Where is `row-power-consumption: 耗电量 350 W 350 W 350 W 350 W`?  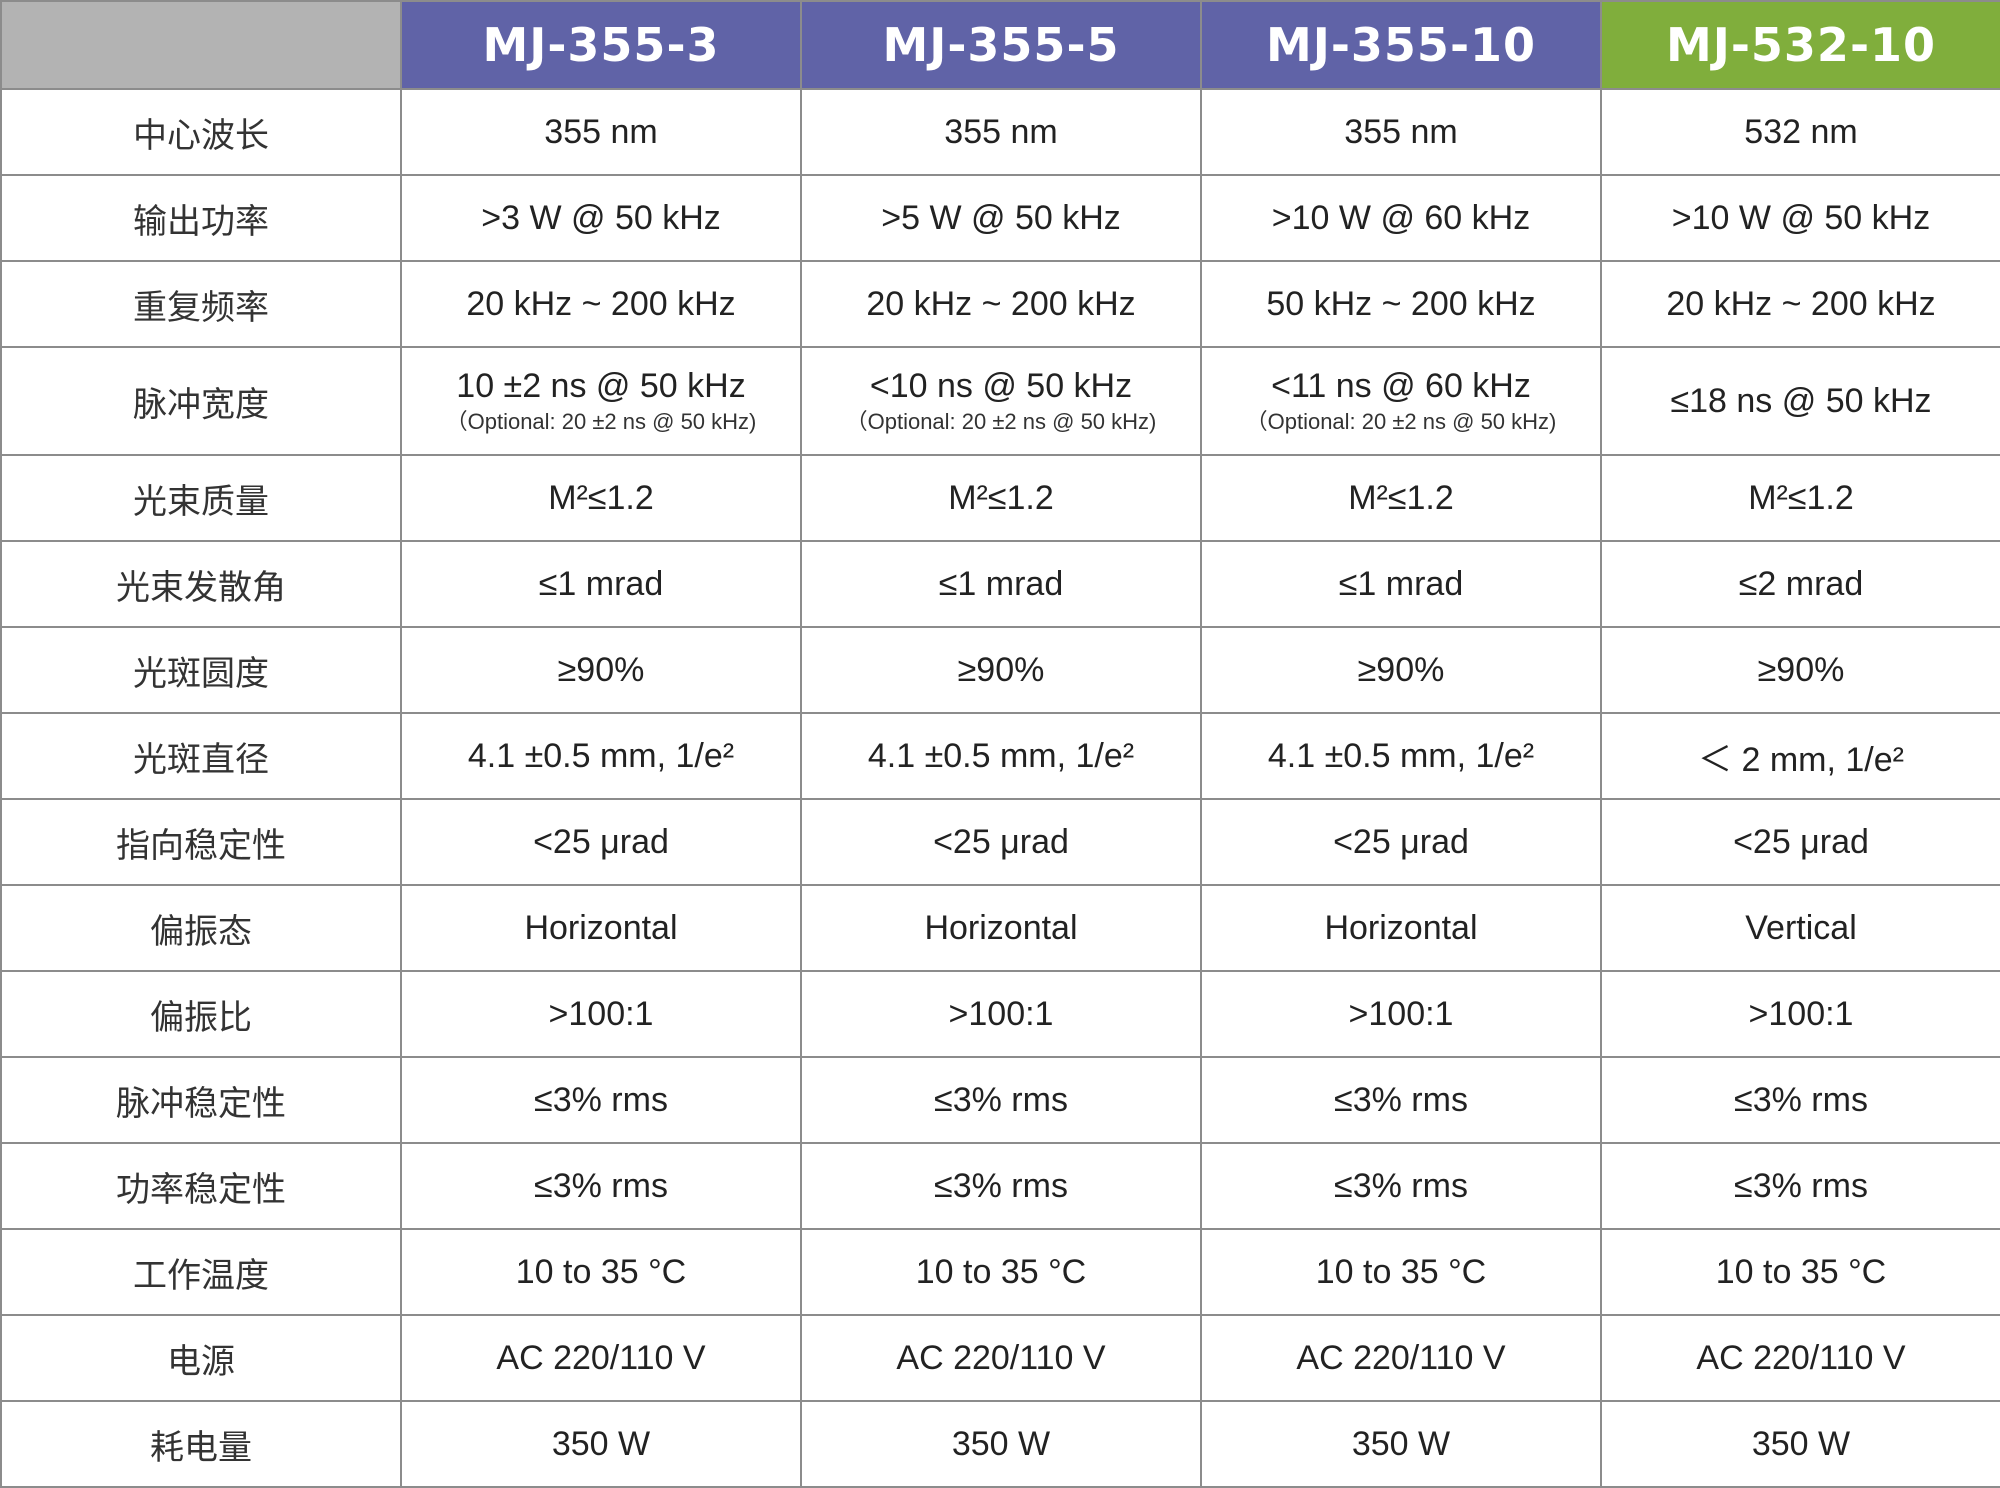 row-power-consumption: 耗电量 350 W 350 W 350 W 350 W is located at coordinates (1000, 1444).